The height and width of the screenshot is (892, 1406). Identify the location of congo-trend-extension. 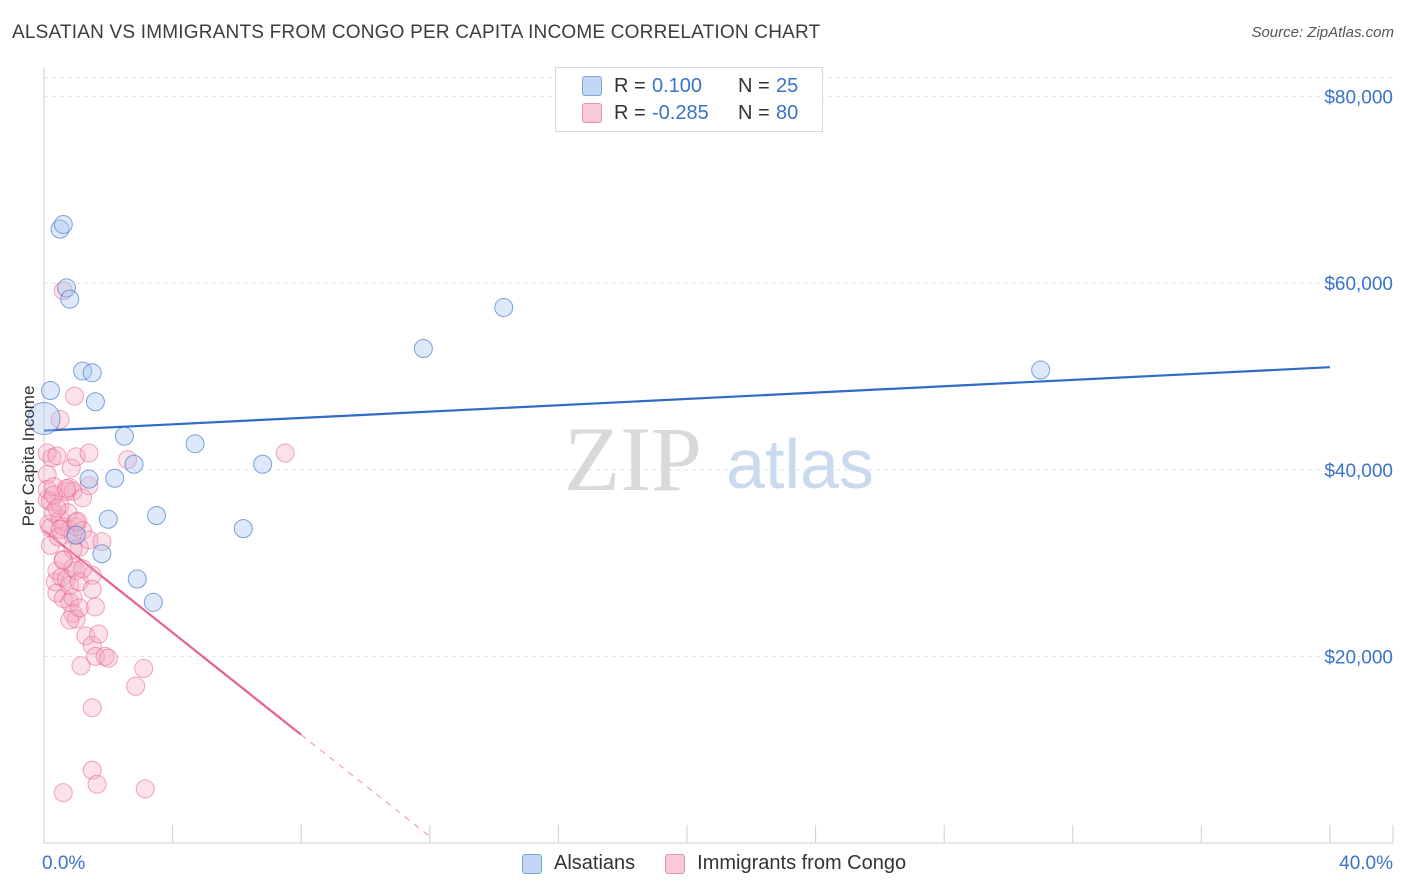
(365, 785).